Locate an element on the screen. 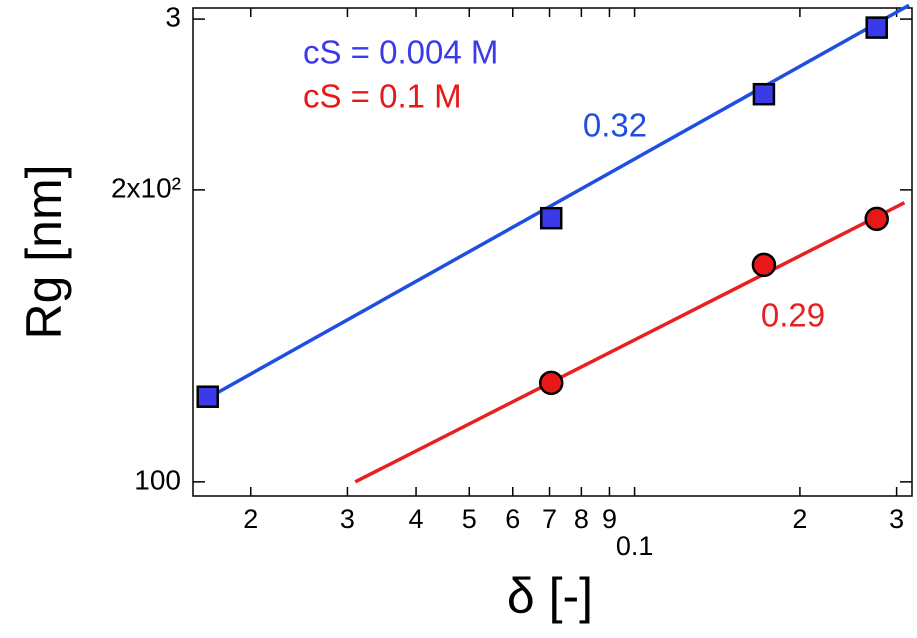 The width and height of the screenshot is (917, 638). x-tick-label: 6 is located at coordinates (512, 519).